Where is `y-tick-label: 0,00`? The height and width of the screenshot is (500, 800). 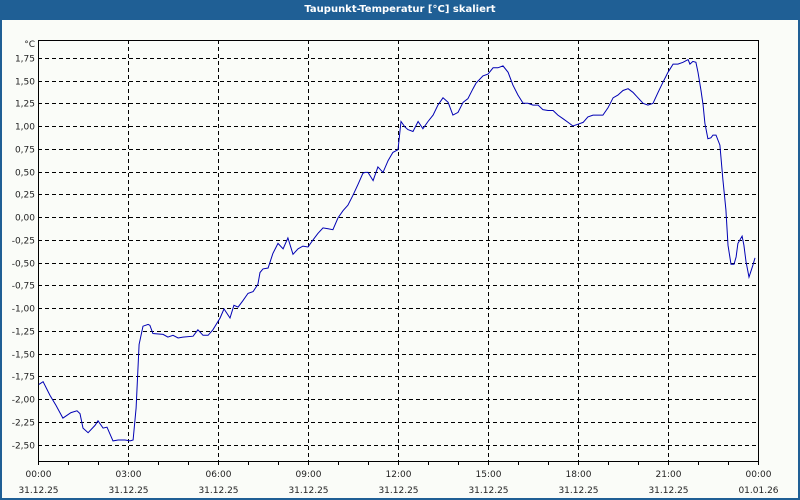
y-tick-label: 0,00 is located at coordinates (25, 219).